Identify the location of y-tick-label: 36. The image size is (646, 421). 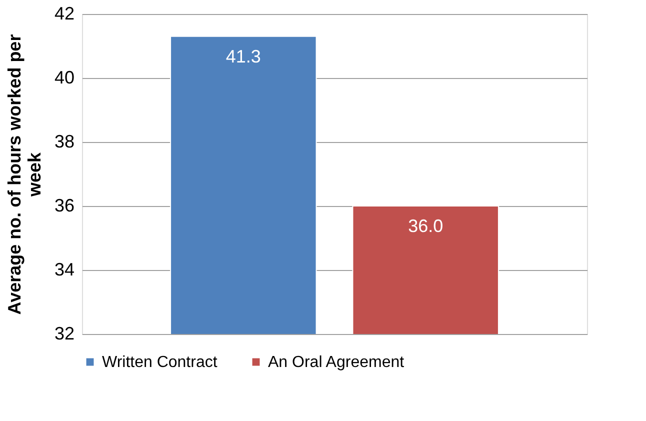
(64, 206).